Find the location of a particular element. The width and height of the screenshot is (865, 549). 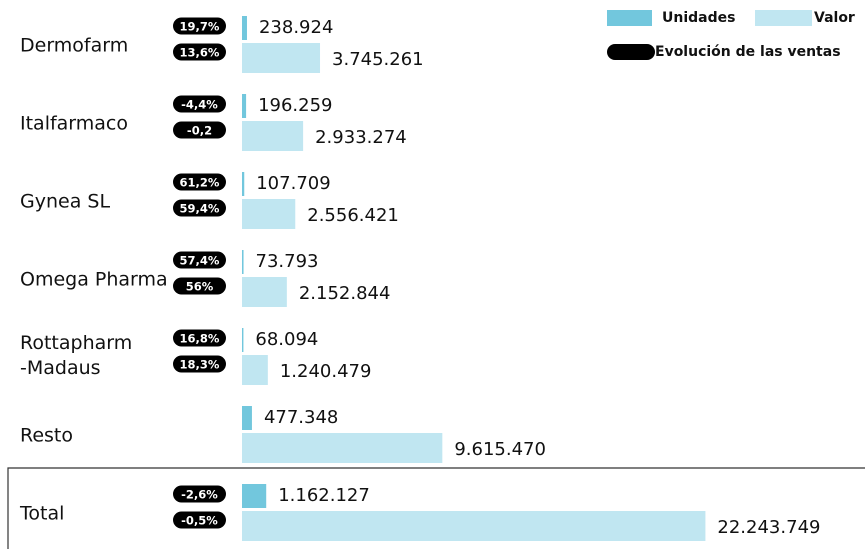

evolution-label: 19,7% is located at coordinates (200, 27).